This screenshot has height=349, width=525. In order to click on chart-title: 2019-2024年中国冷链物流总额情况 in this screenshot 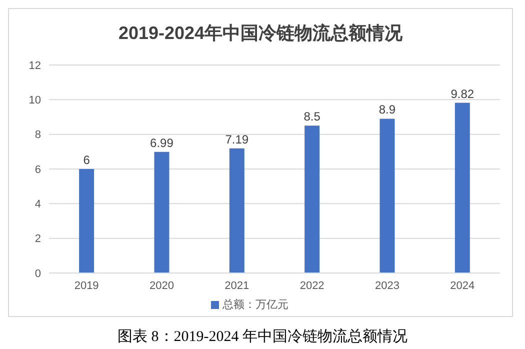, I will do `click(260, 33)`.